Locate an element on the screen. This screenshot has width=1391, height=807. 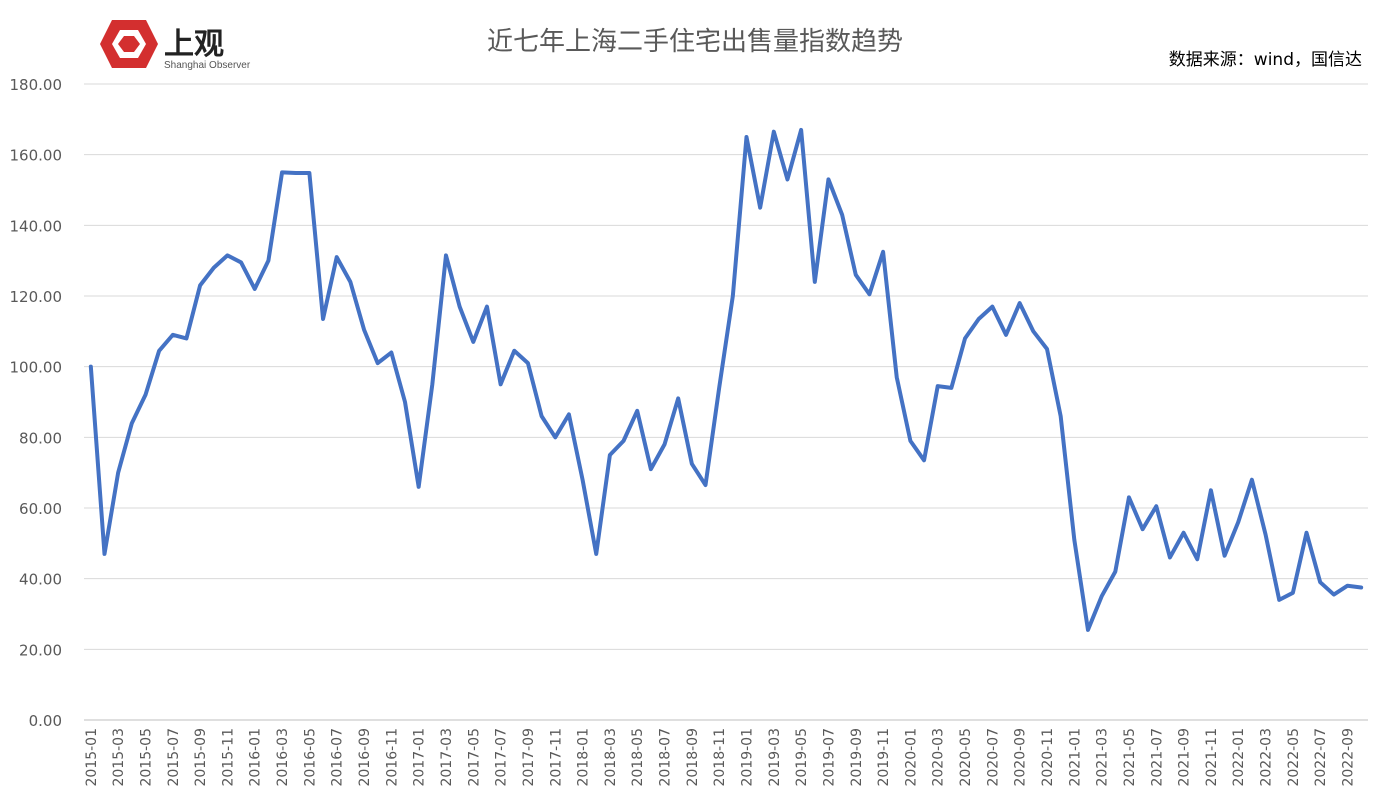
x-tick-label: 2019-07 is located at coordinates (829, 757).